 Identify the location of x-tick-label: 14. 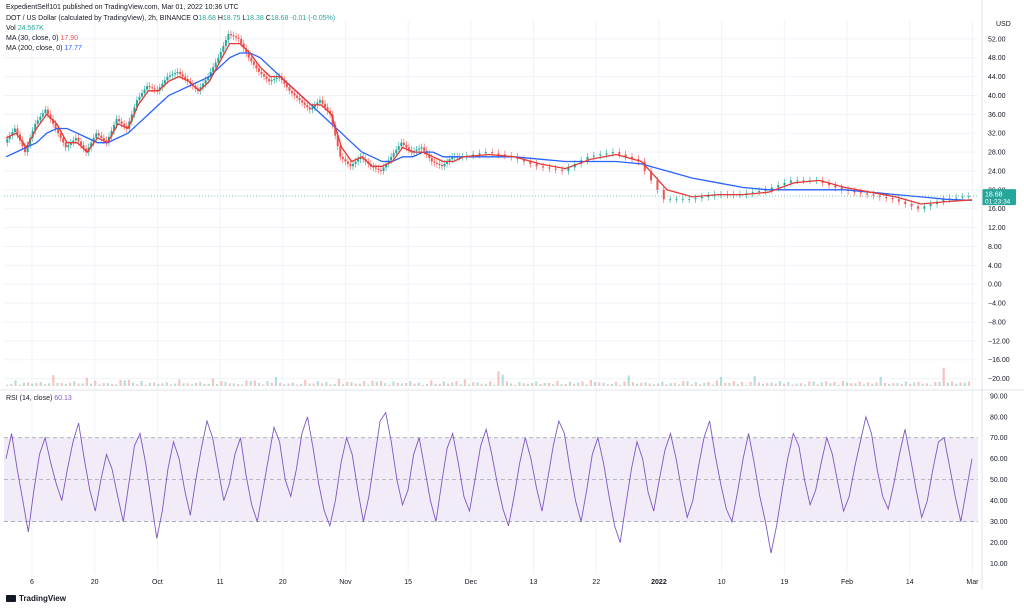
(910, 582).